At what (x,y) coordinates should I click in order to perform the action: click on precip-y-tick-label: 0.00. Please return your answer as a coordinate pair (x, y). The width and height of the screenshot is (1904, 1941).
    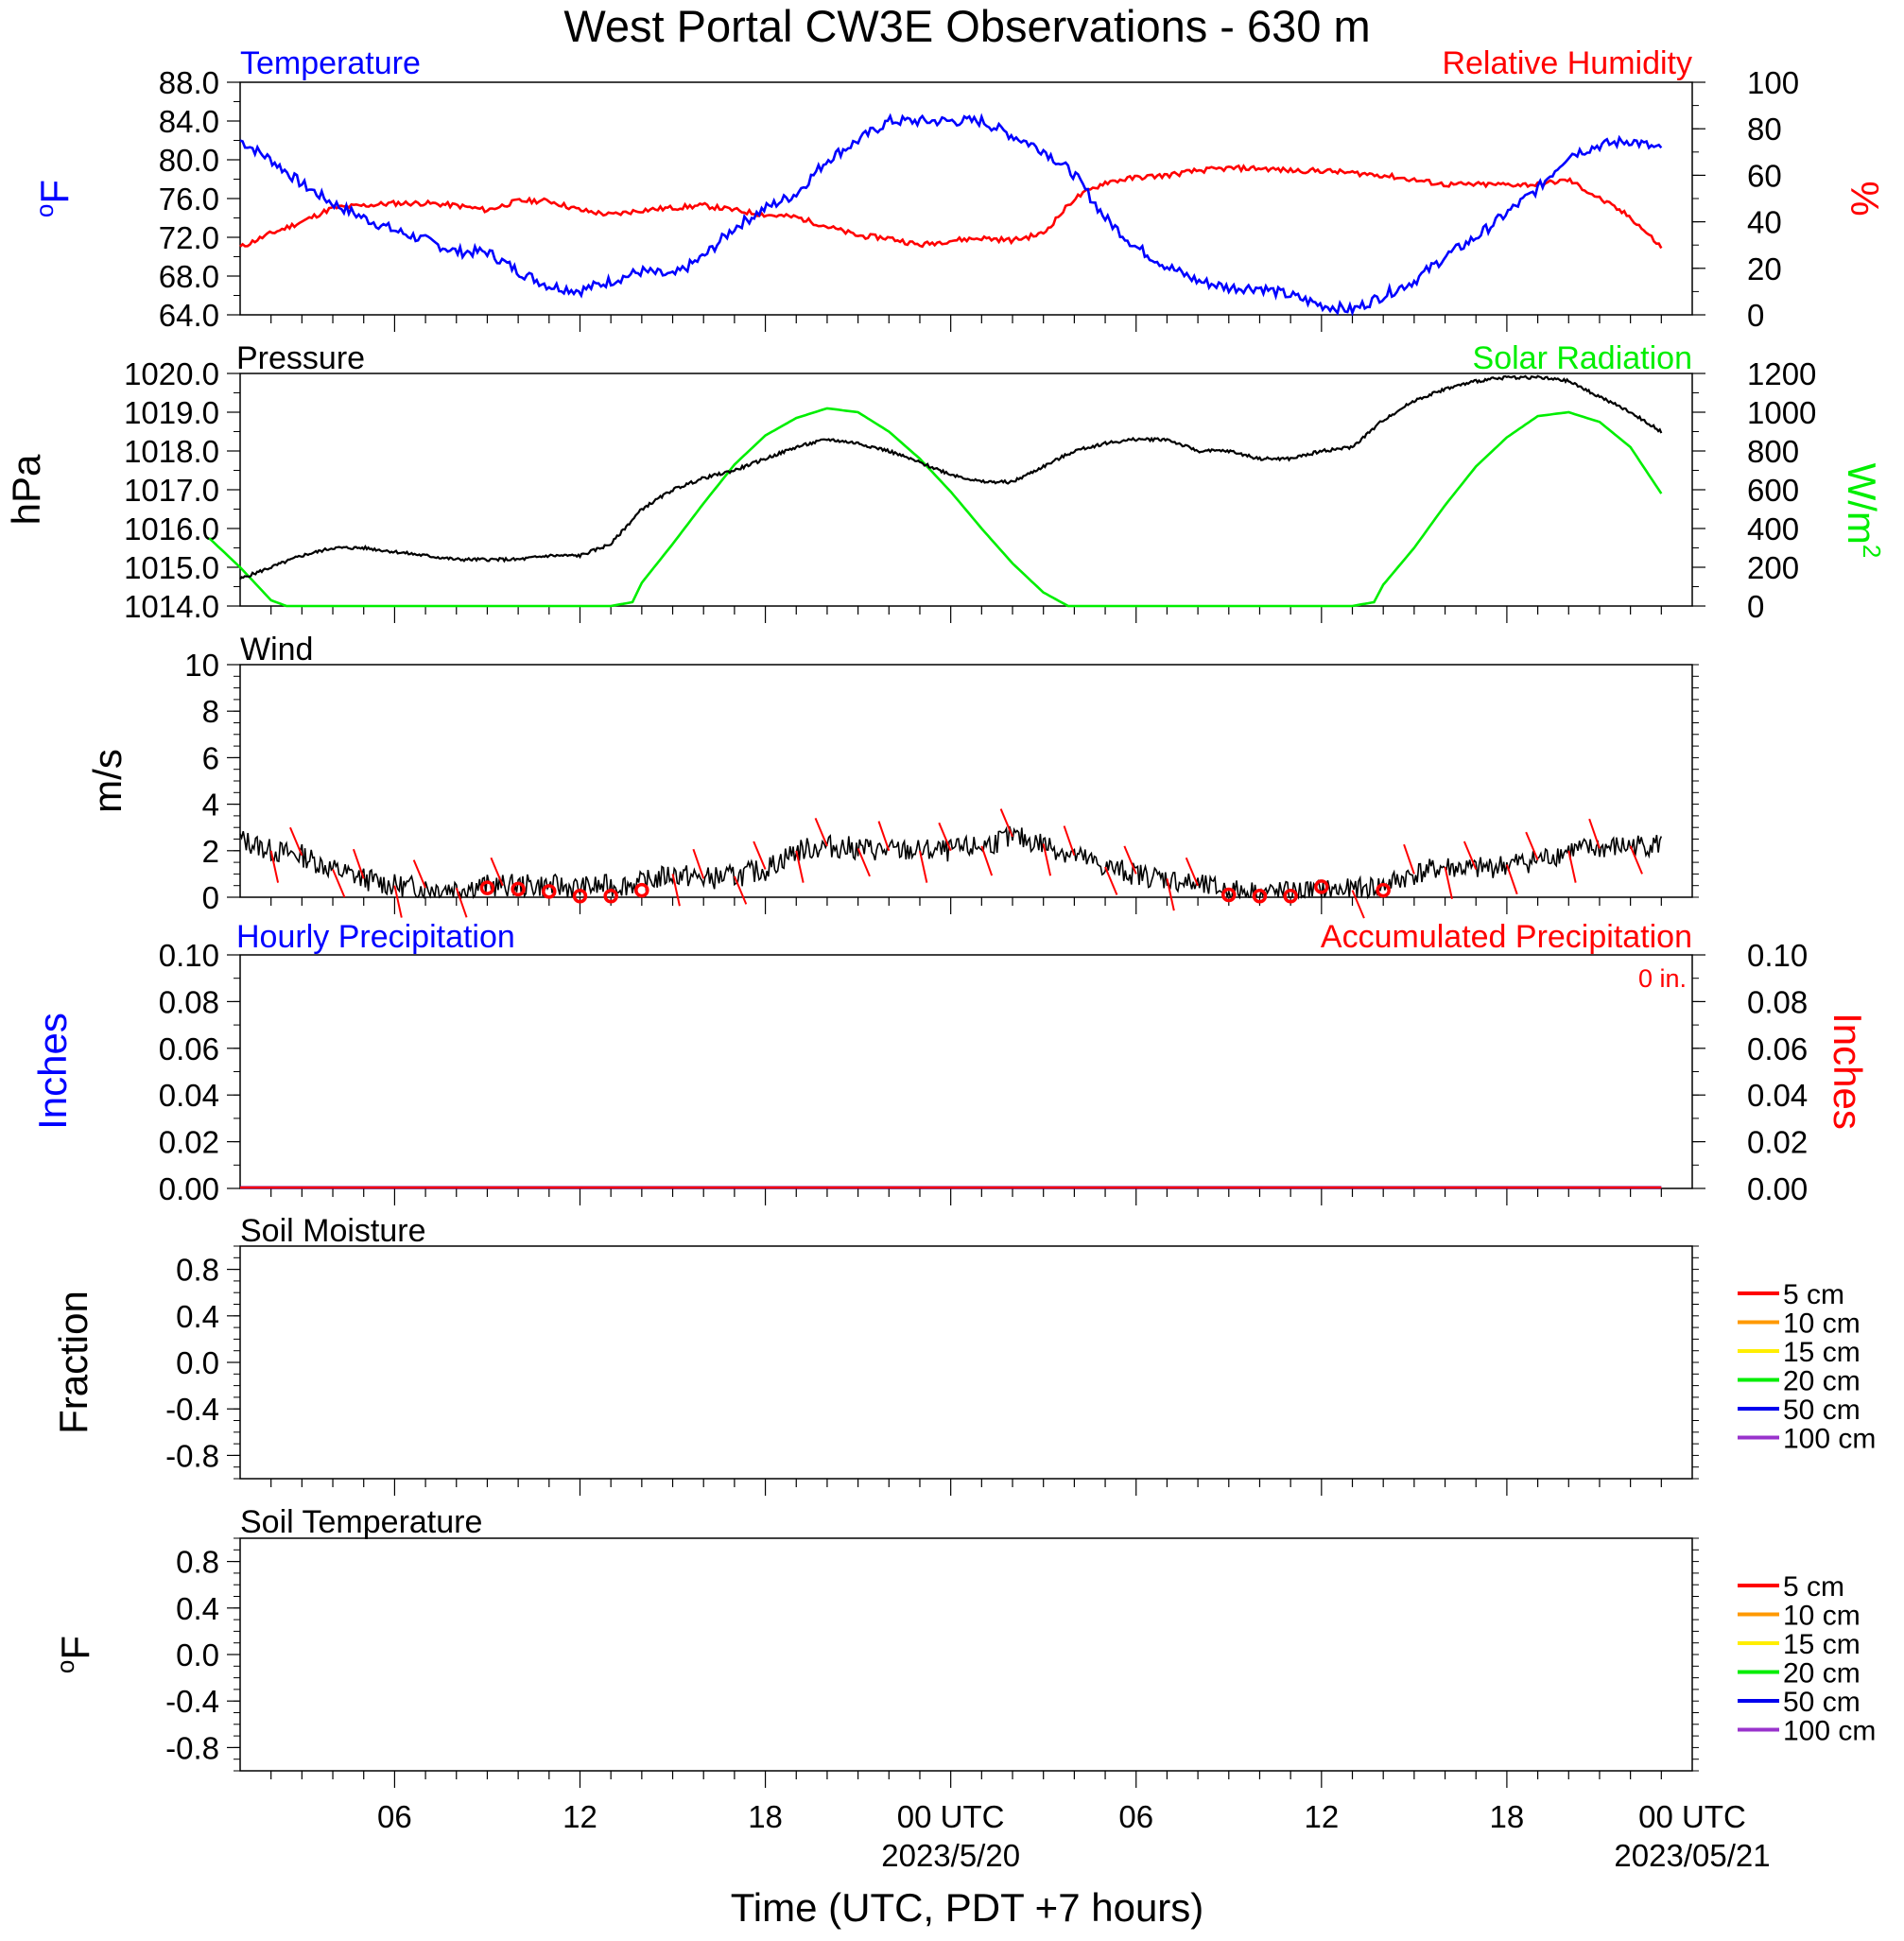
    Looking at the image, I should click on (189, 1189).